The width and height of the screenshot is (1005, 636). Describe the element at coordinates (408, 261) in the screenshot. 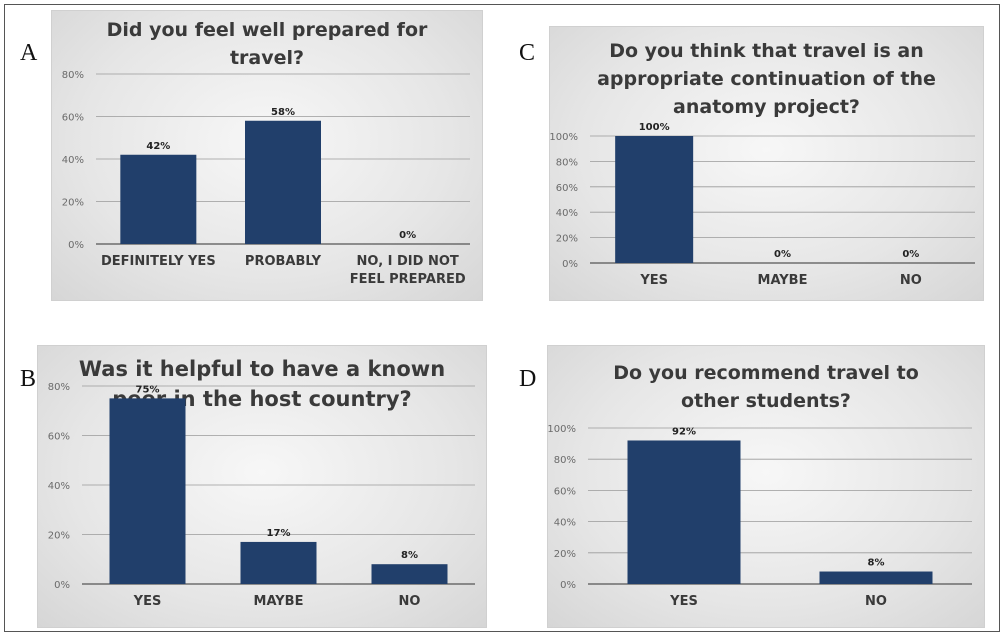

I see `category-label: NO, I DID NOT` at that location.